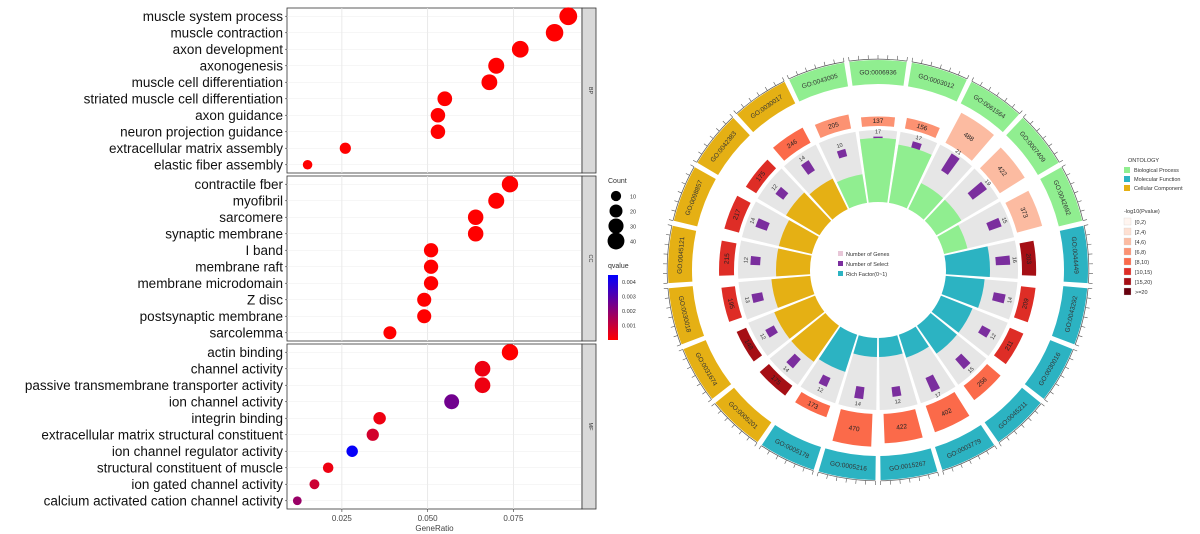 Image resolution: width=1200 pixels, height=534 pixels. I want to click on select-label: 16, so click(1014, 260).